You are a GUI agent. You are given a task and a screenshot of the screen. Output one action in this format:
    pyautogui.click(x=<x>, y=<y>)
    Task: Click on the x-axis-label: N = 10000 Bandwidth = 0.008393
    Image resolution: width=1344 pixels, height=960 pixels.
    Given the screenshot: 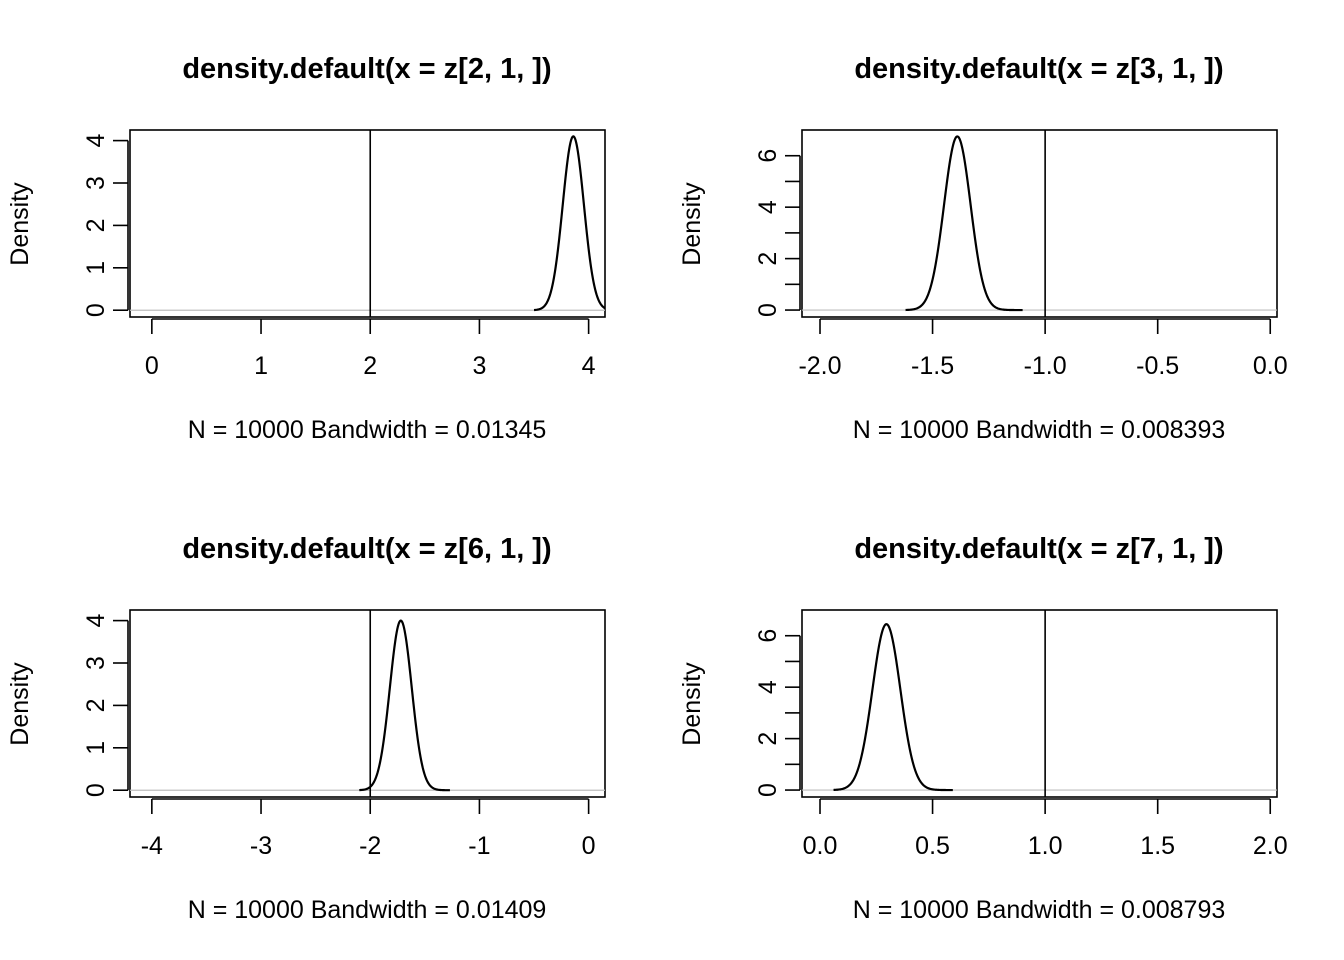 What is the action you would take?
    pyautogui.click(x=1039, y=430)
    